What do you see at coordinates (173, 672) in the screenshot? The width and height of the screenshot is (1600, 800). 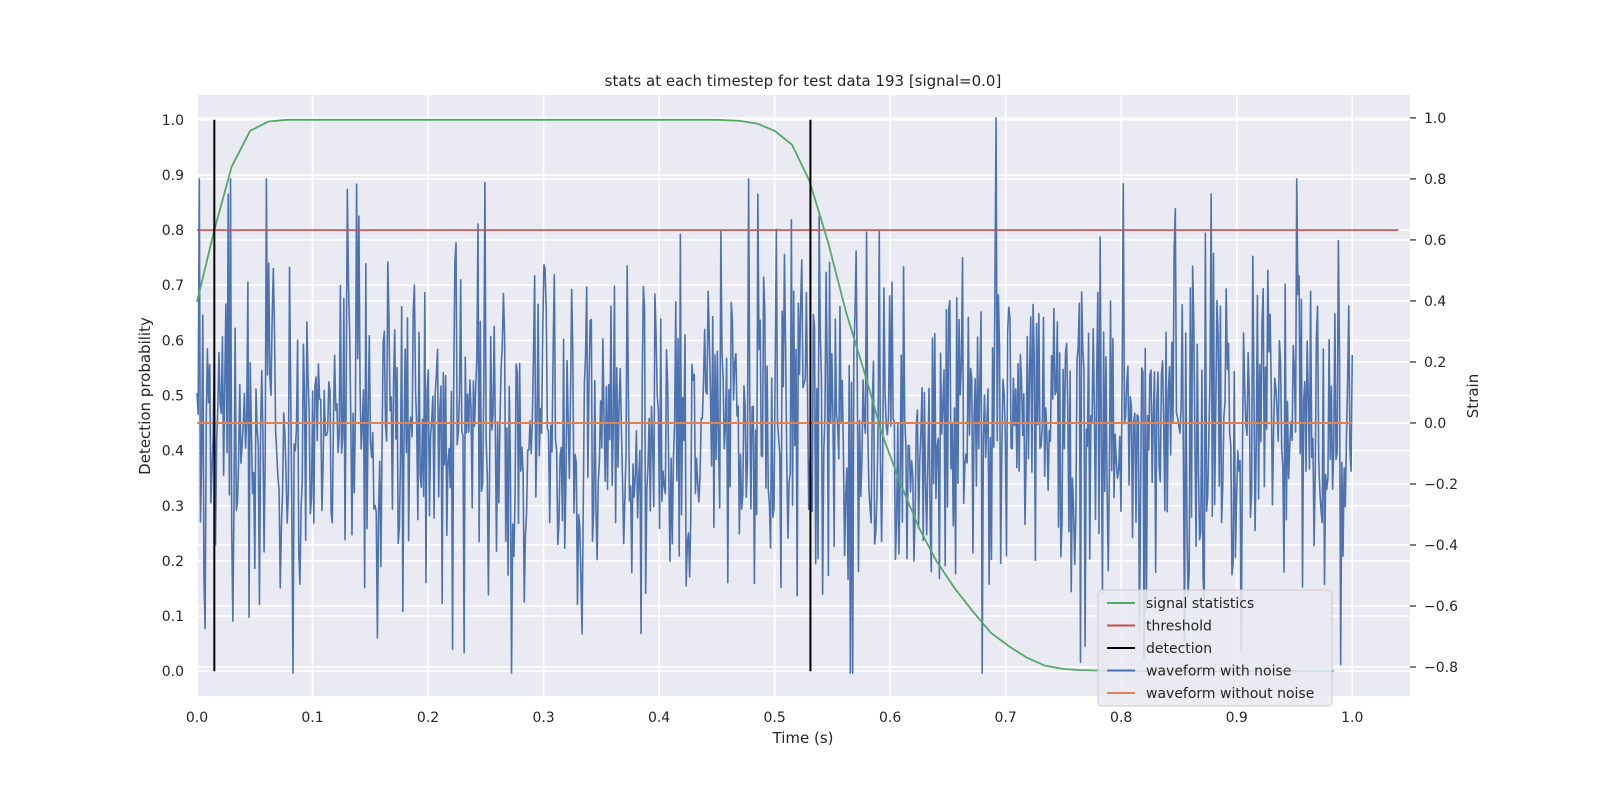 I see `y-left-tick-label: 0.0` at bounding box center [173, 672].